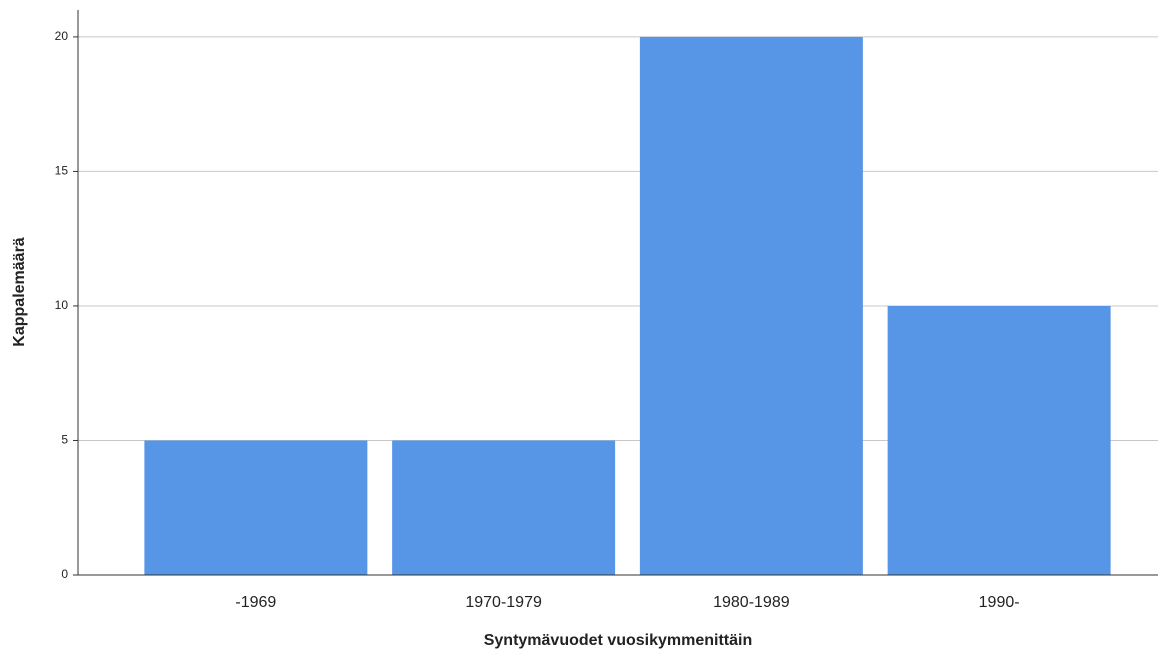 This screenshot has width=1171, height=653. Describe the element at coordinates (62, 171) in the screenshot. I see `y-tick-label: 15` at that location.